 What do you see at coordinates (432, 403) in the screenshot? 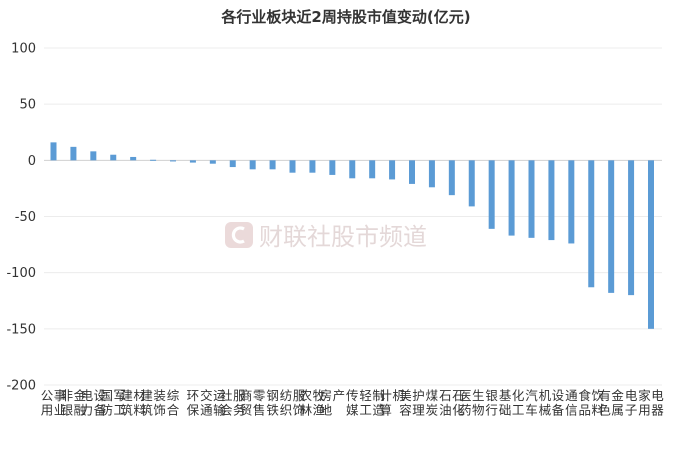
I see `x-tick-label: 煤炭` at bounding box center [432, 403].